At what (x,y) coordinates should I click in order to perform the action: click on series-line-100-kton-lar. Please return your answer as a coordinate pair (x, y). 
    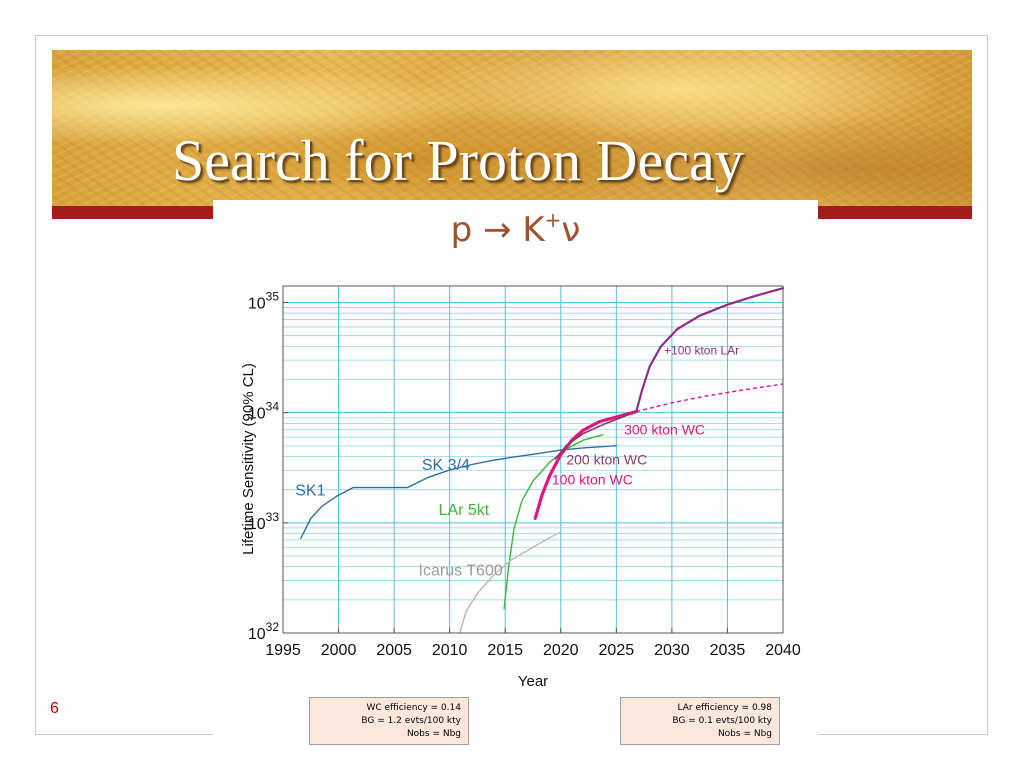
    Looking at the image, I should click on (710, 350).